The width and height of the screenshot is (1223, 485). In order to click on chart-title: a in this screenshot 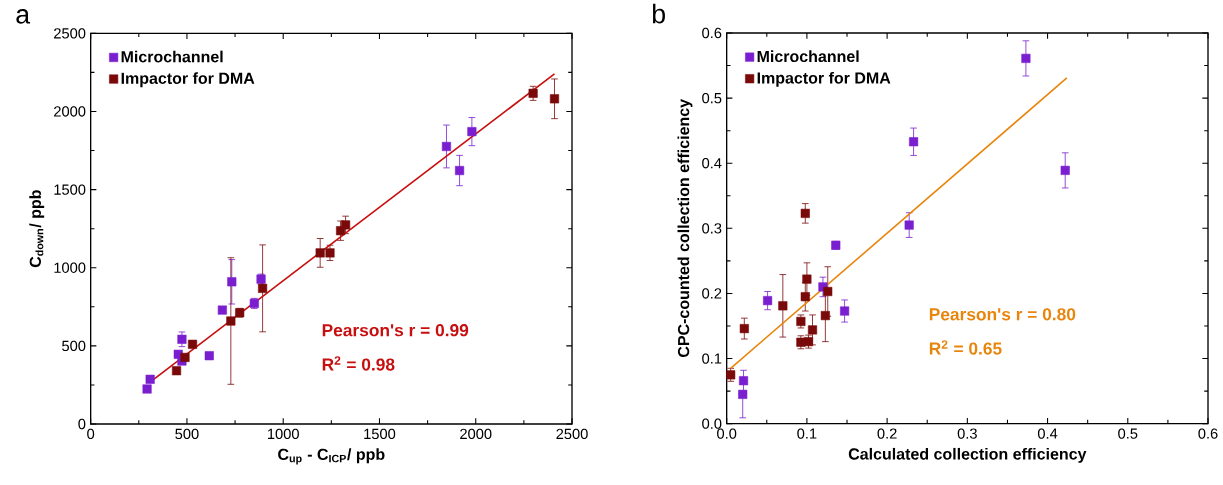, I will do `click(23, 16)`.